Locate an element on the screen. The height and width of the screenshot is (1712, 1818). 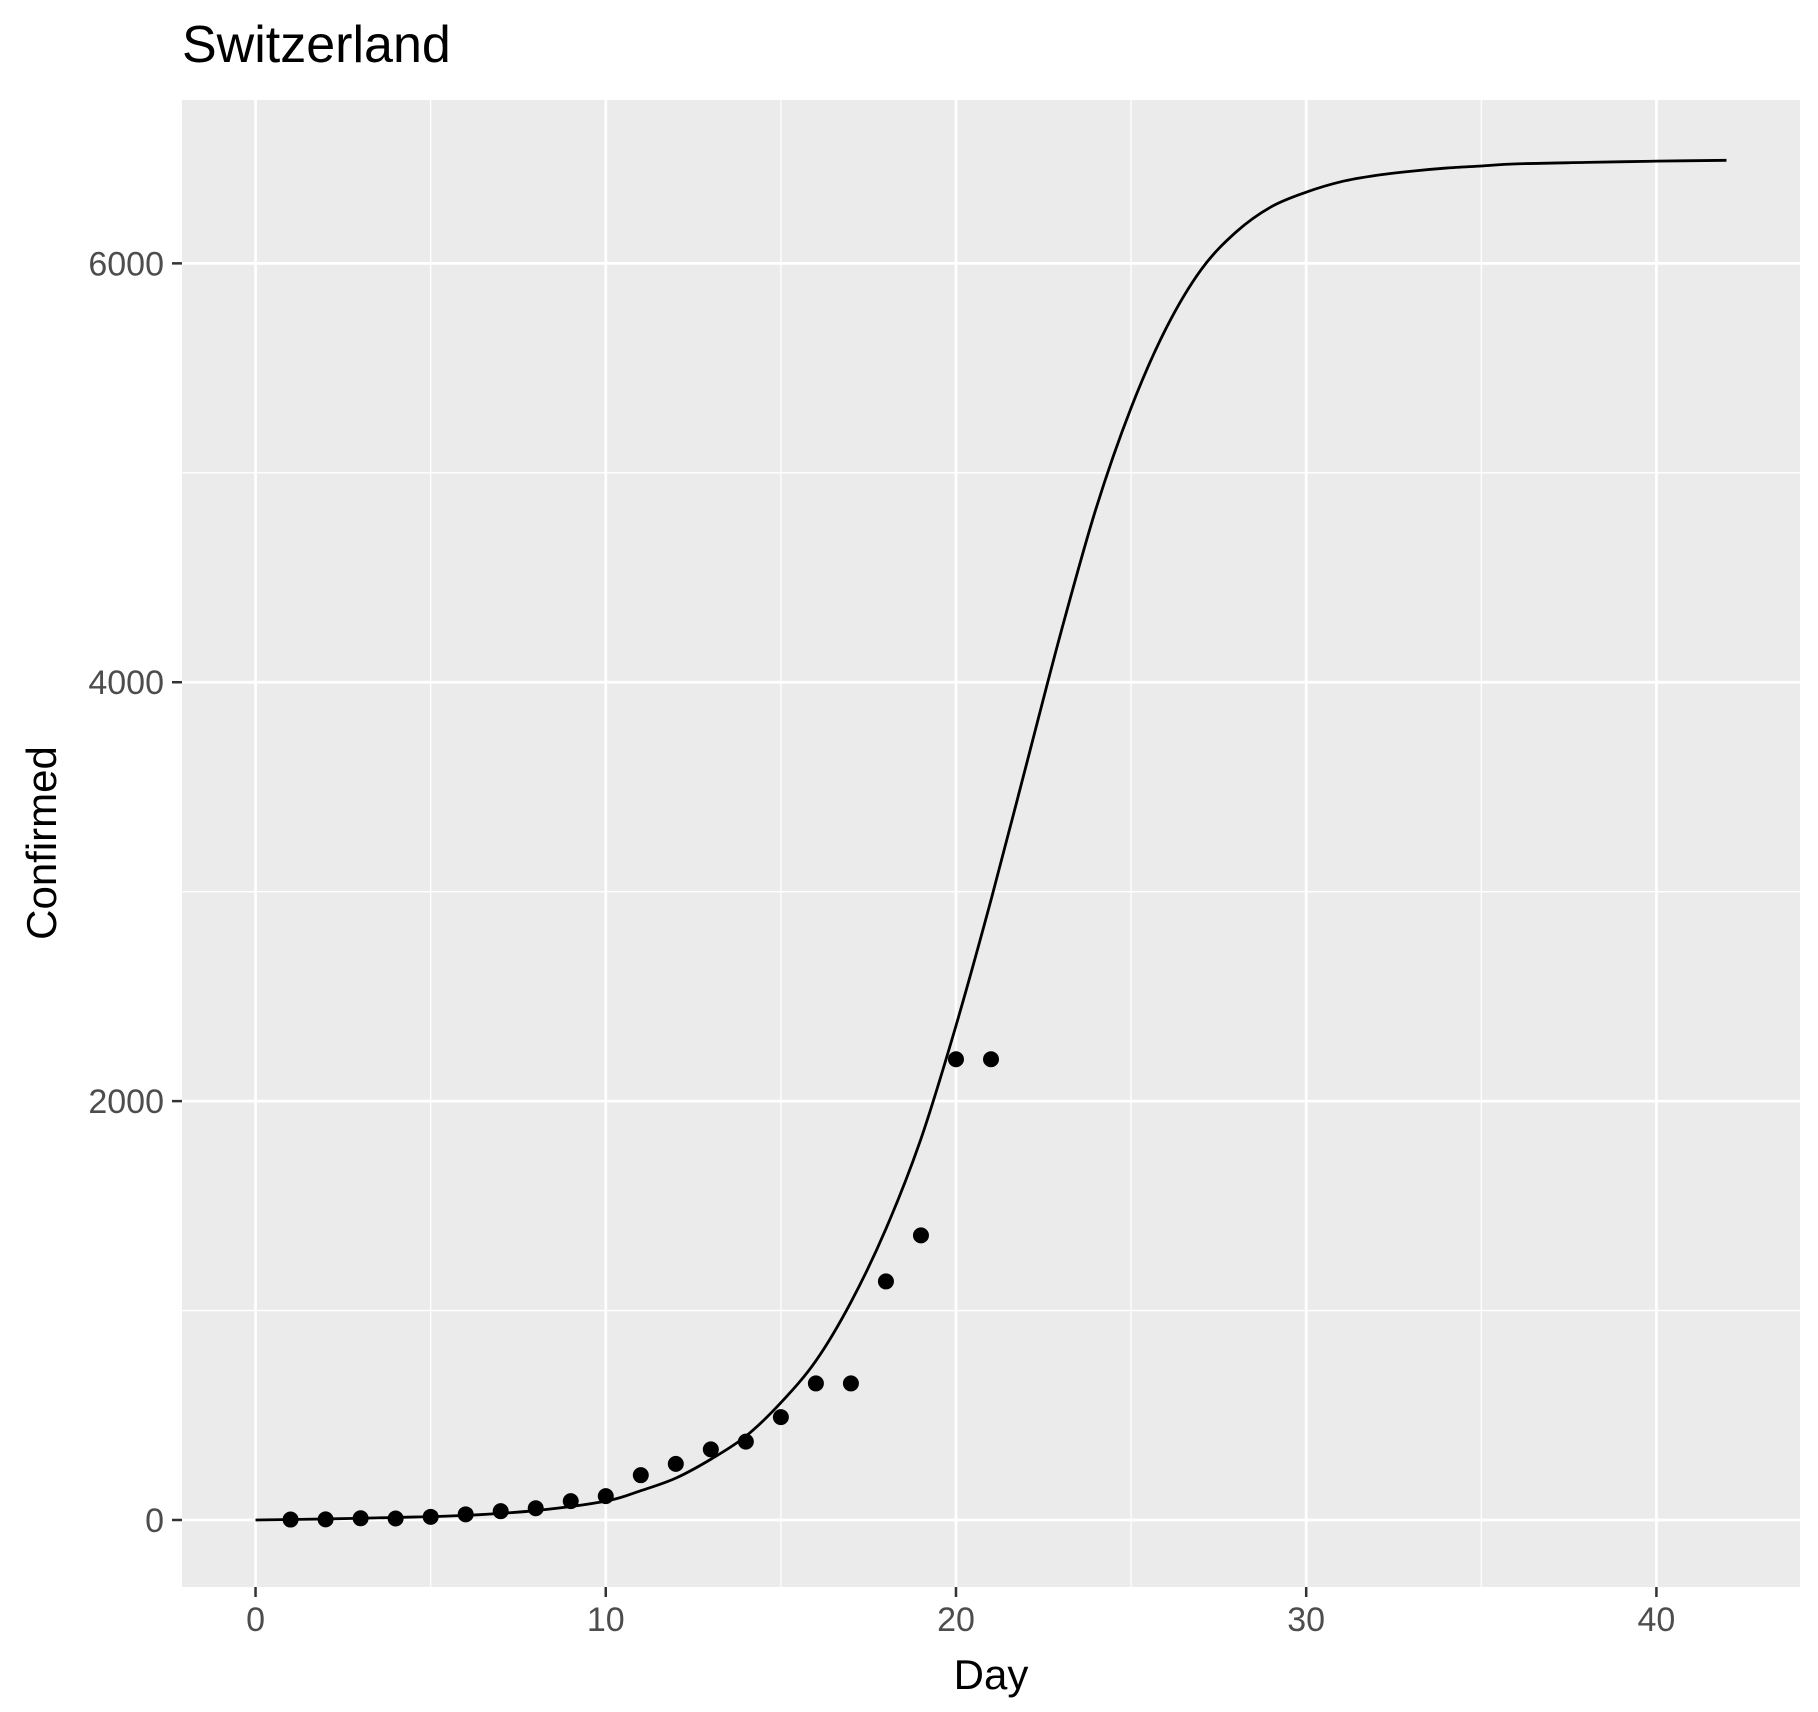
y-axis-tick-label: 0 is located at coordinates (154, 1521).